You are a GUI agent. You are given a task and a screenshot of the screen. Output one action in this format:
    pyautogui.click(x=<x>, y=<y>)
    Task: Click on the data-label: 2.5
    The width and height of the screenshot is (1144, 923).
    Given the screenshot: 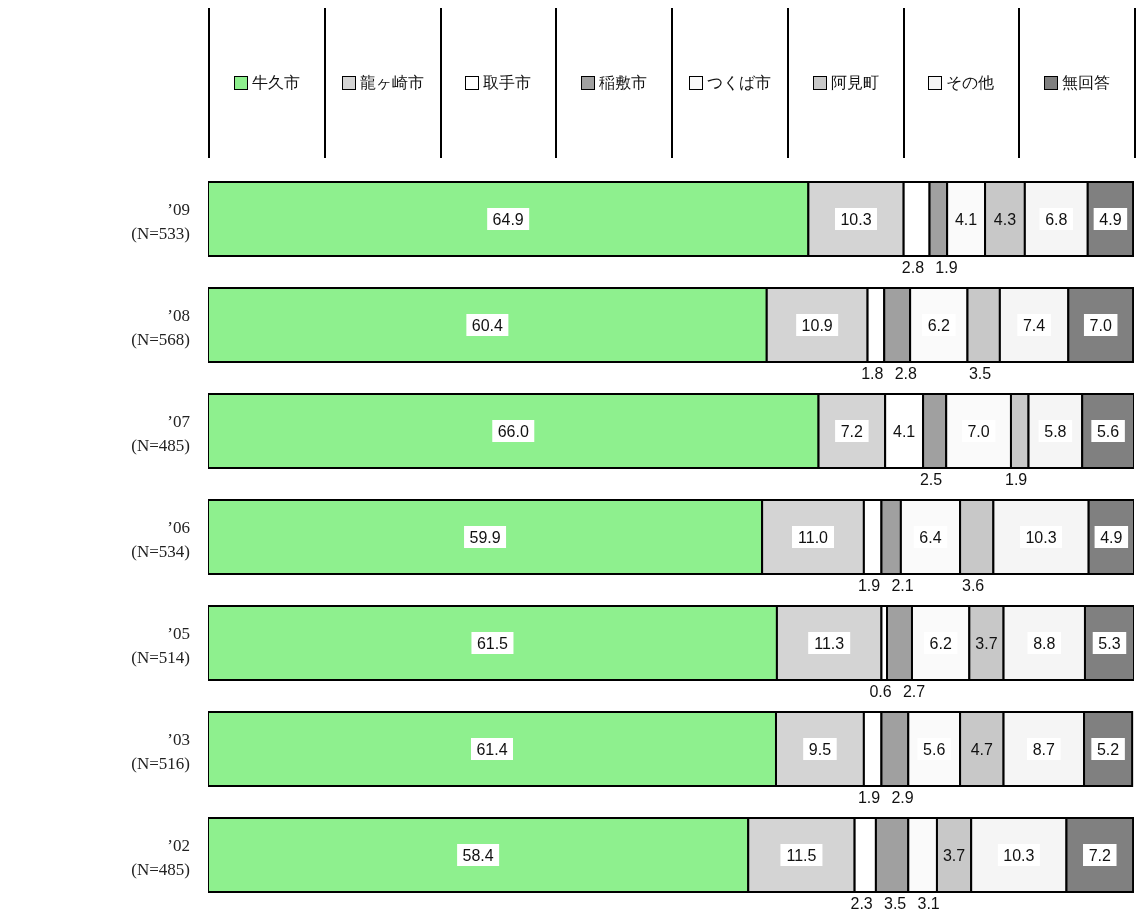 What is the action you would take?
    pyautogui.click(x=931, y=479)
    